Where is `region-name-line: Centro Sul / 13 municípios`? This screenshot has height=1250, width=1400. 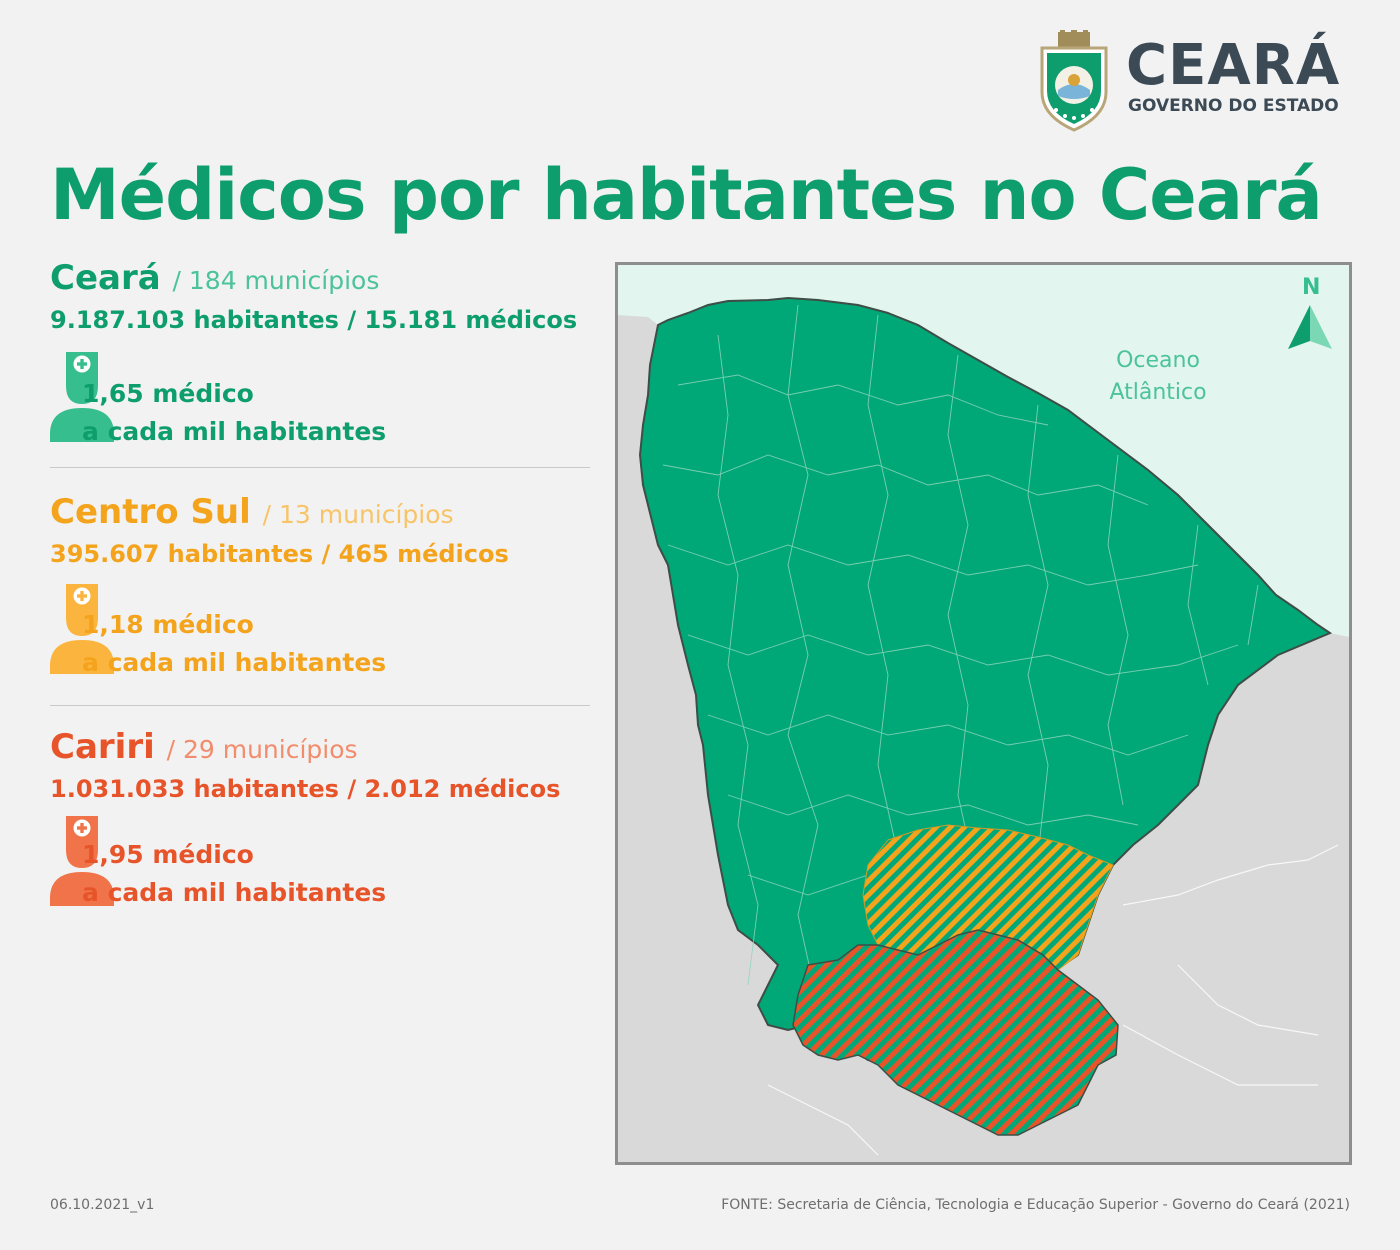
region-name-line: Centro Sul / 13 municípios is located at coordinates (322, 513).